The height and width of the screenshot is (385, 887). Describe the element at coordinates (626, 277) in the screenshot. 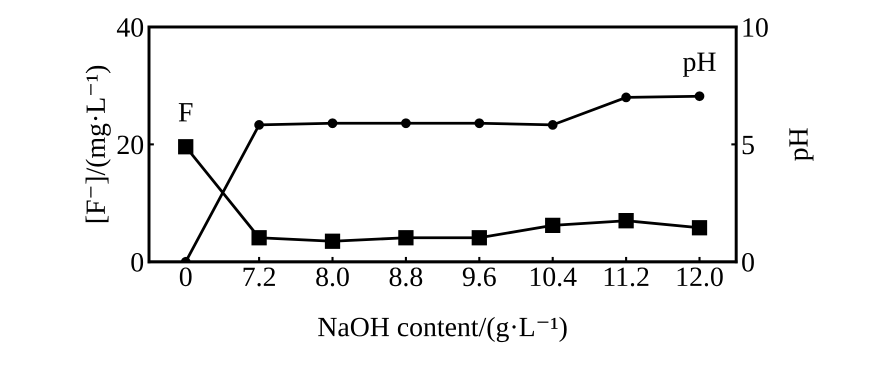

I see `x-tick-label: 11.2` at that location.